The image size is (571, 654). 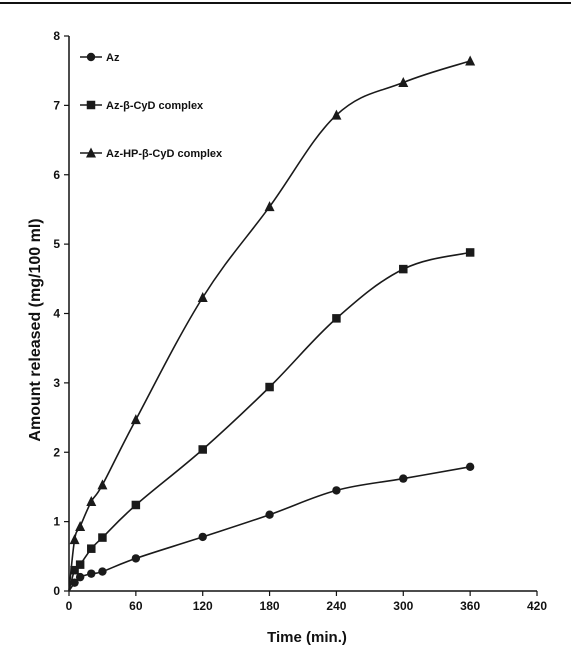 I want to click on legend-item: Az-HP-β-CyD complex, so click(x=151, y=153).